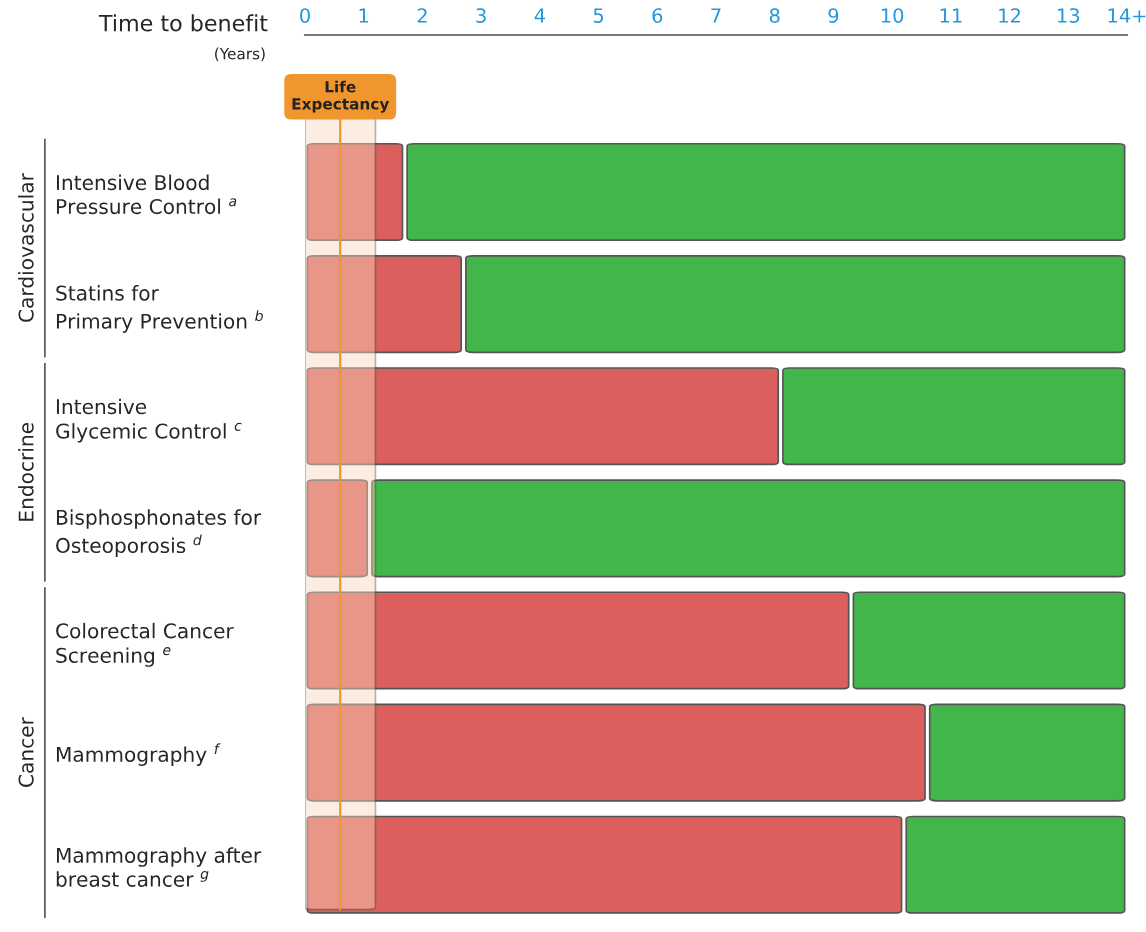 This screenshot has width=1146, height=932. I want to click on x-tick-label: 5, so click(598, 15).